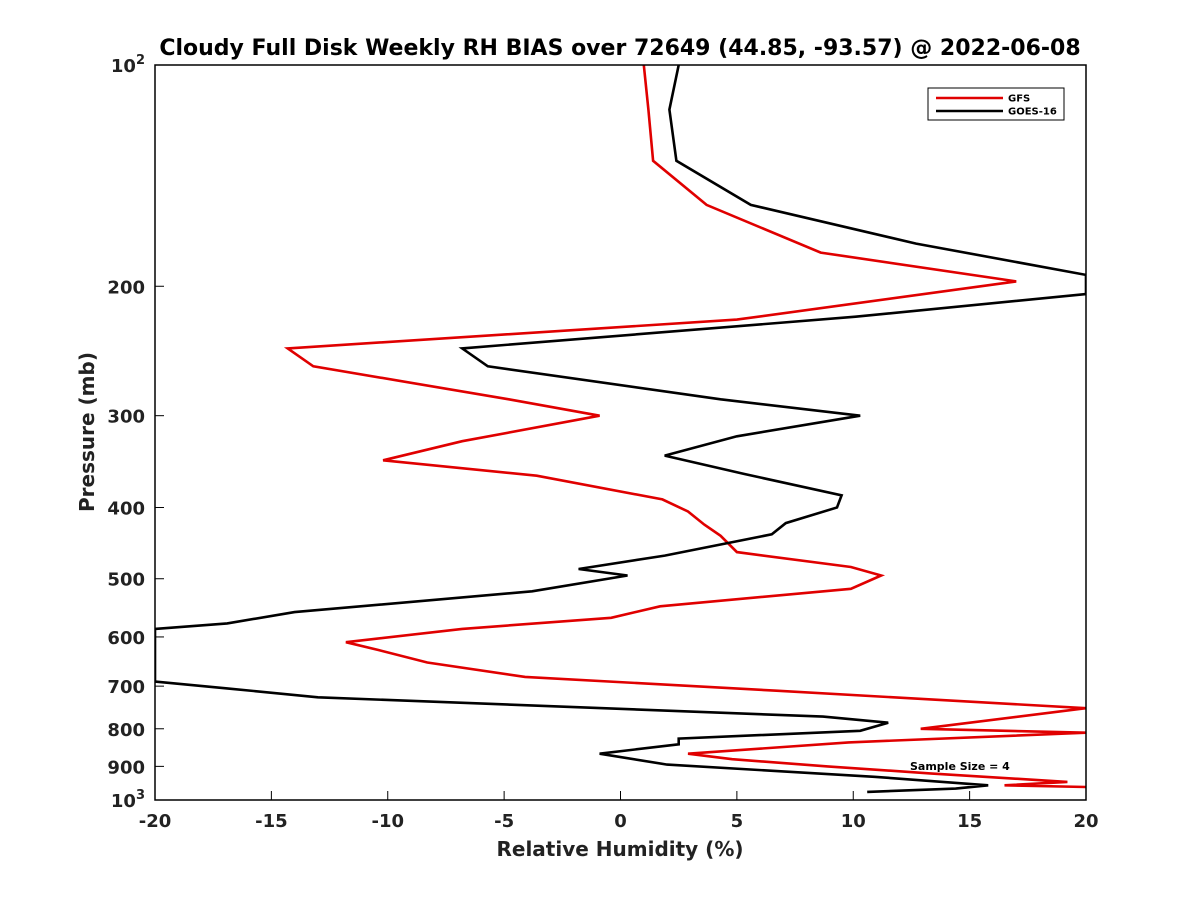 The width and height of the screenshot is (1200, 900). I want to click on y-tick-label: 300, so click(126, 417).